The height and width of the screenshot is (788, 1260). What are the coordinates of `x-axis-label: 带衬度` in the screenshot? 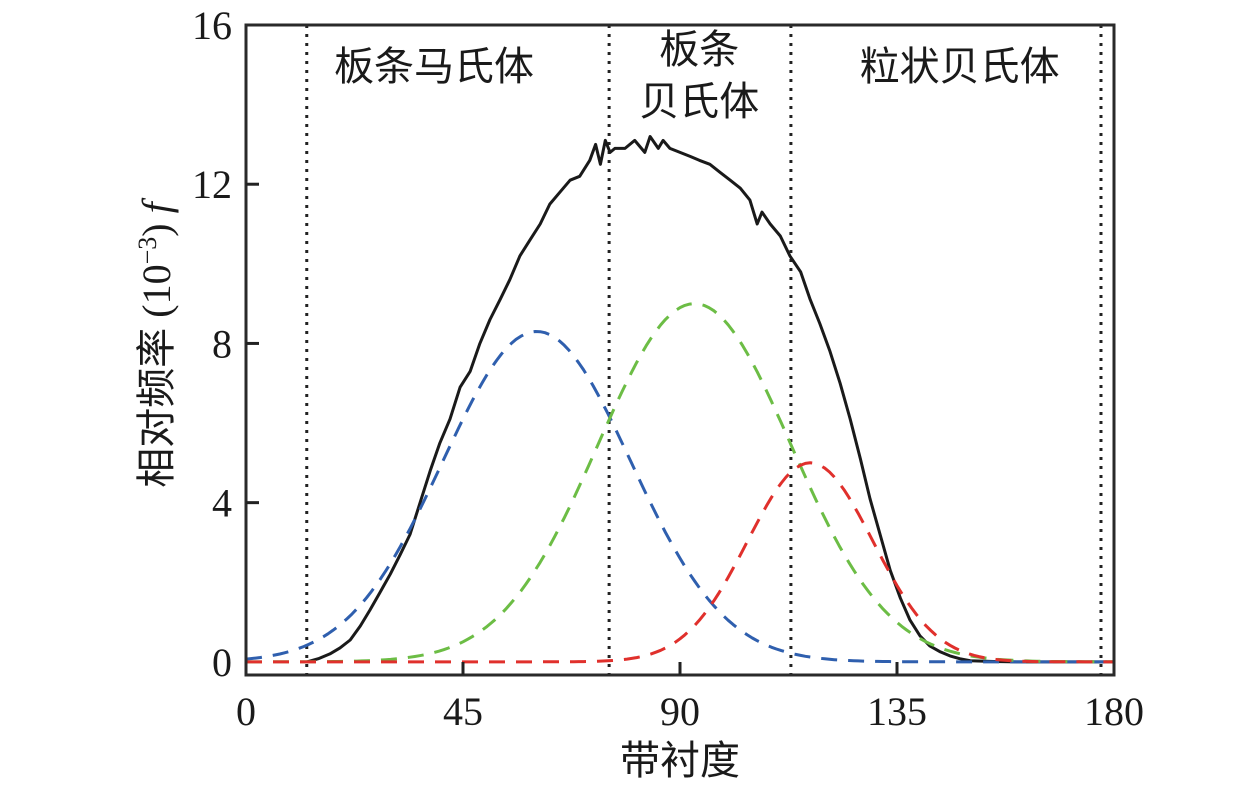 It's located at (680, 760).